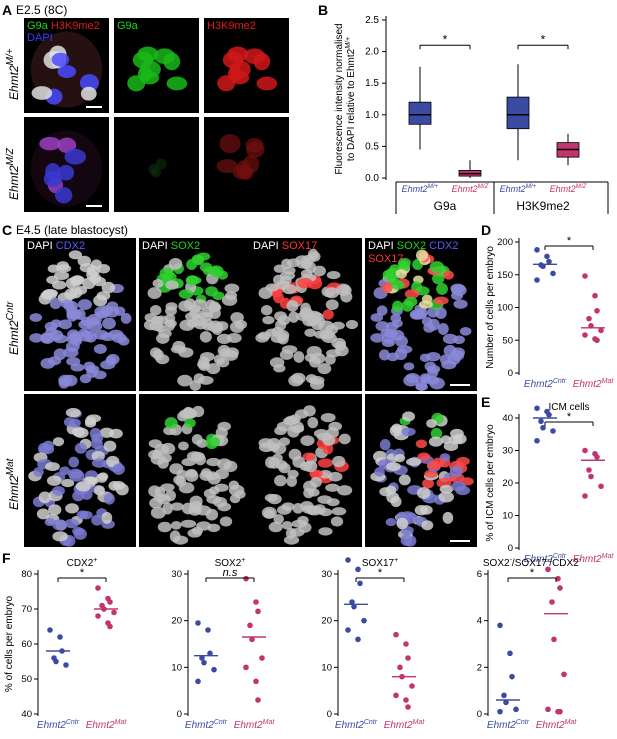  What do you see at coordinates (6, 558) in the screenshot?
I see `panel-label-f: F` at bounding box center [6, 558].